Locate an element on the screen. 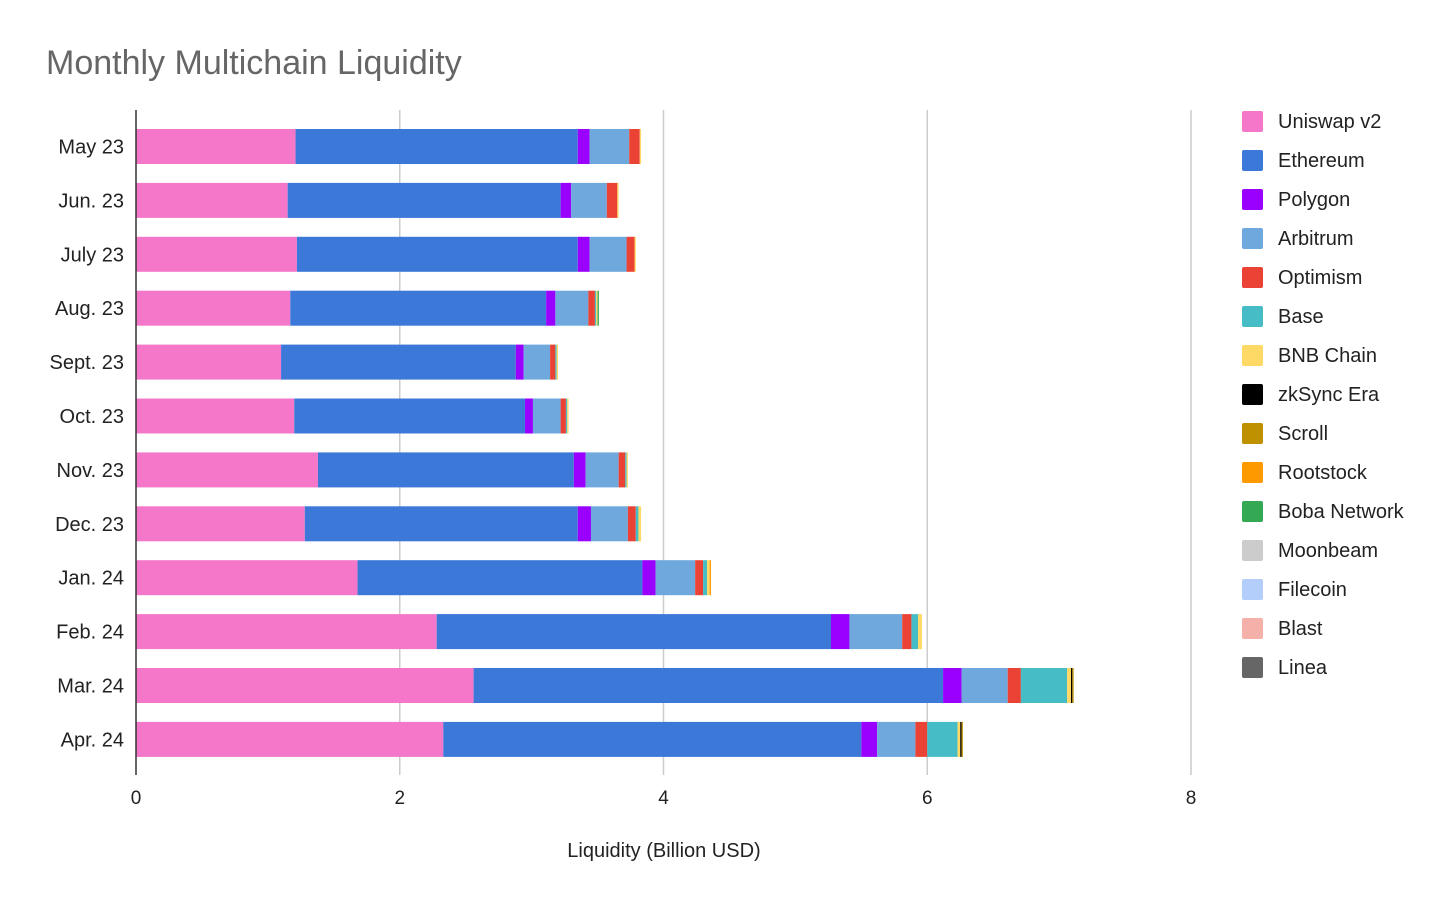 The image size is (1456, 905). bar-segment-boba-network is located at coordinates (598, 308).